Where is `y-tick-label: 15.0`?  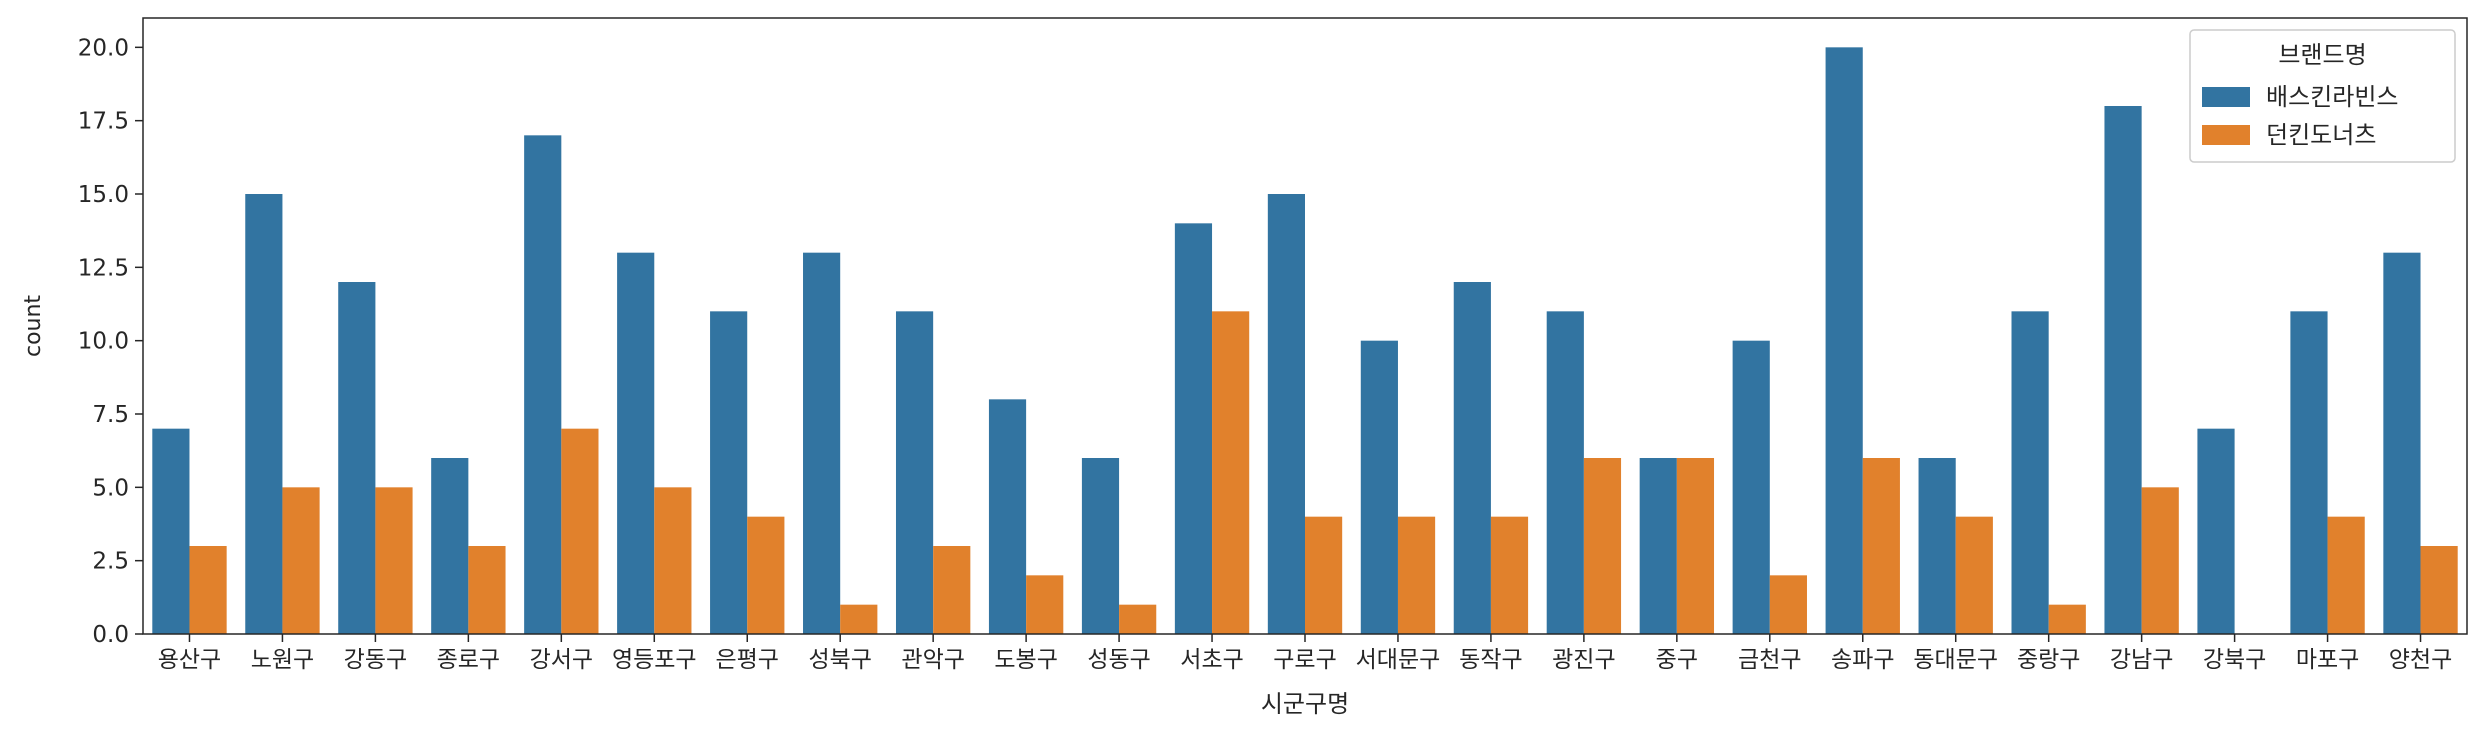
y-tick-label: 15.0 is located at coordinates (103, 195).